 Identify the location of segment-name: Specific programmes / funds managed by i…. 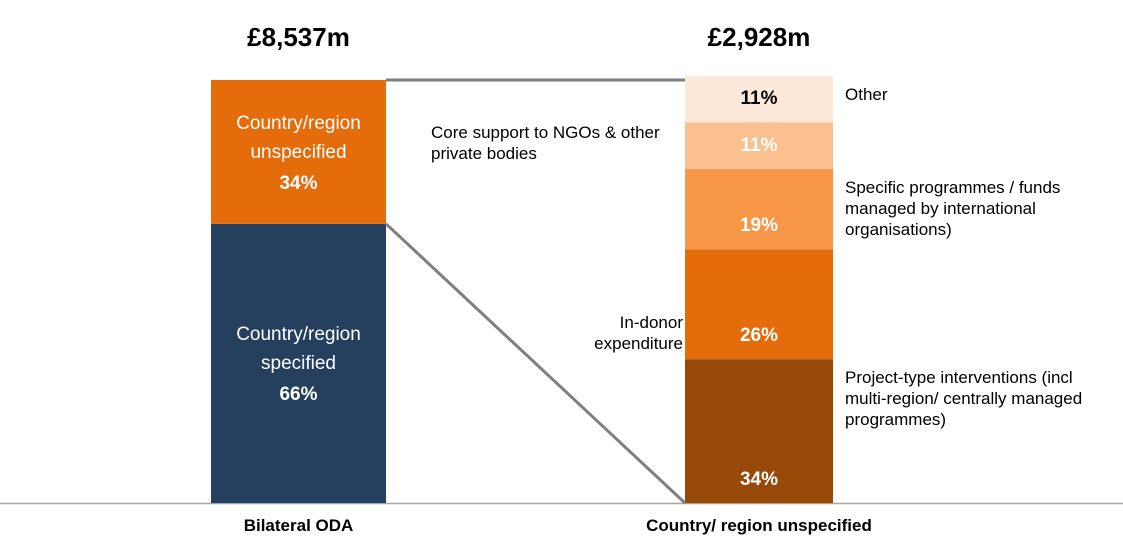
(953, 208).